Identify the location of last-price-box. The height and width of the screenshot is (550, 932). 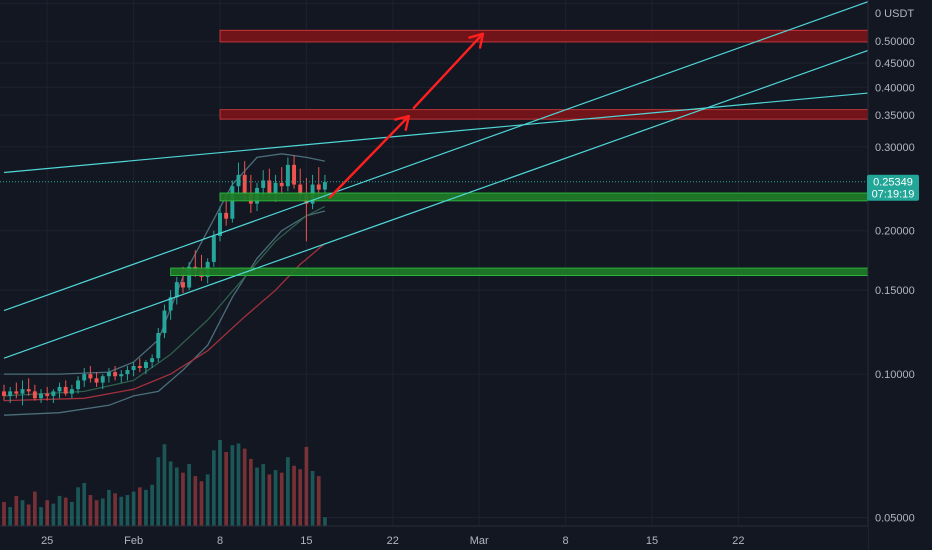
(893, 187).